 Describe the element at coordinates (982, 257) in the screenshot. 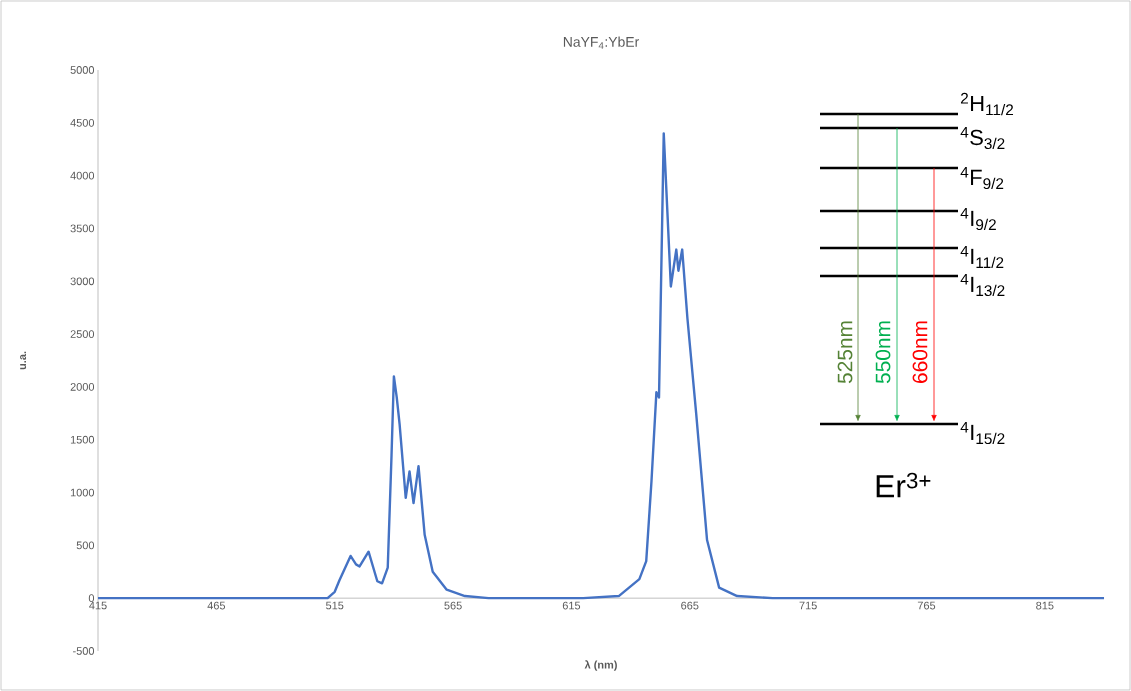

I see `annotation: $^{4}$I$_{11/2}$` at that location.